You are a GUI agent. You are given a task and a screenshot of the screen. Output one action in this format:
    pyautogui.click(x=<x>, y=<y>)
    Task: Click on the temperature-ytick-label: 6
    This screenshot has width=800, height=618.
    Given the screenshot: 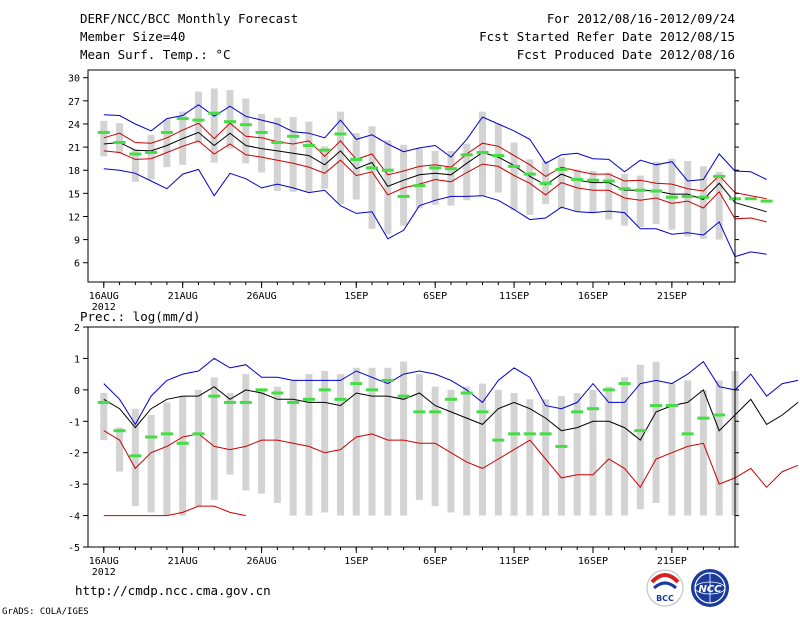 What is the action you would take?
    pyautogui.click(x=77, y=264)
    